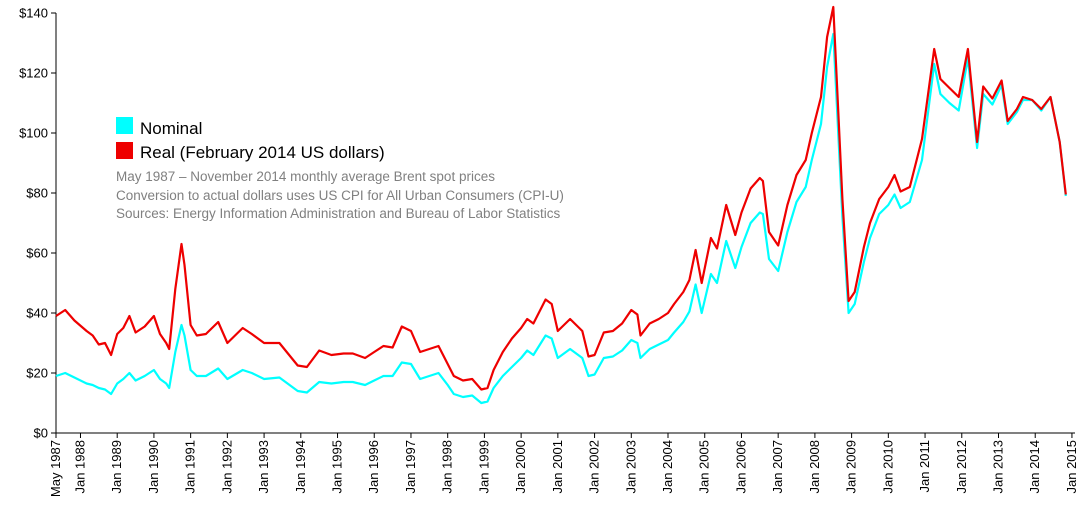 The image size is (1080, 514). I want to click on y-tick-label: $40, so click(37, 313).